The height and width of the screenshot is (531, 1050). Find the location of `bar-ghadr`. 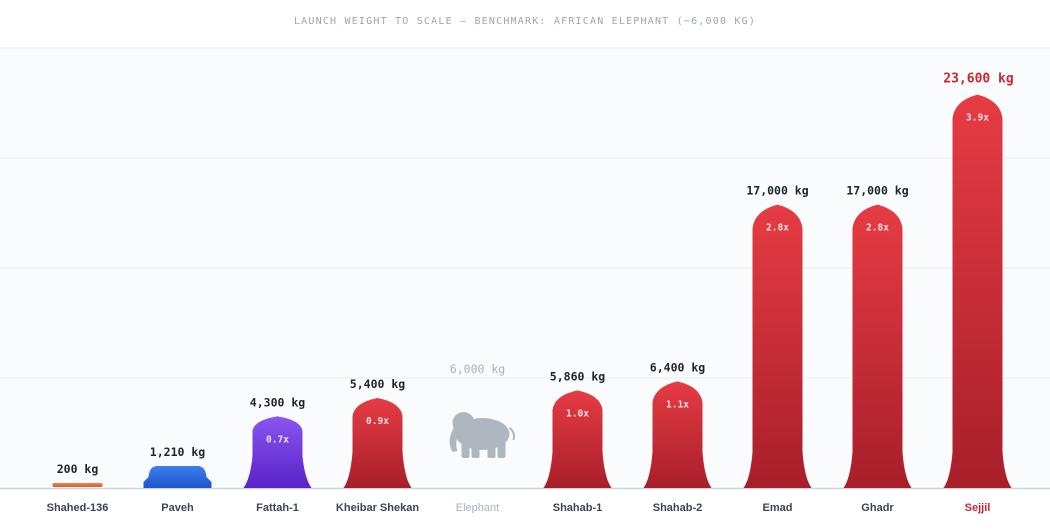

bar-ghadr is located at coordinates (877, 346).